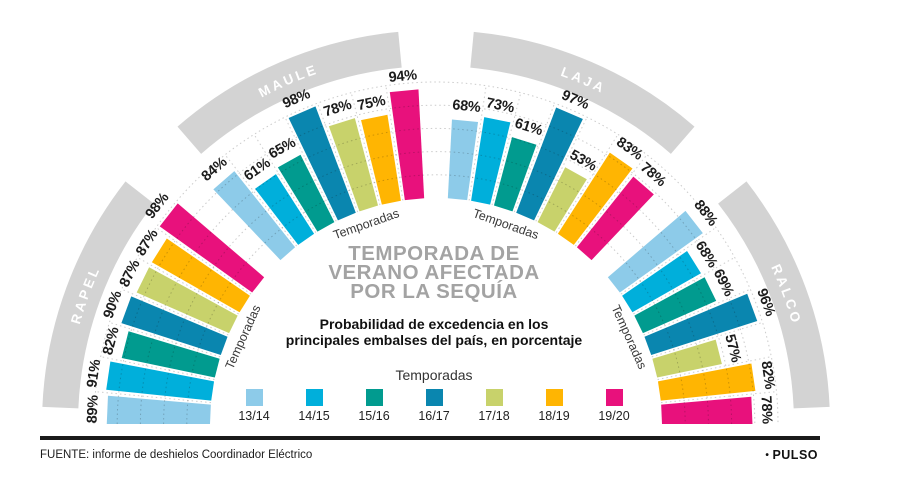 This screenshot has height=493, width=900. I want to click on group-arc-ralco, so click(774, 295).